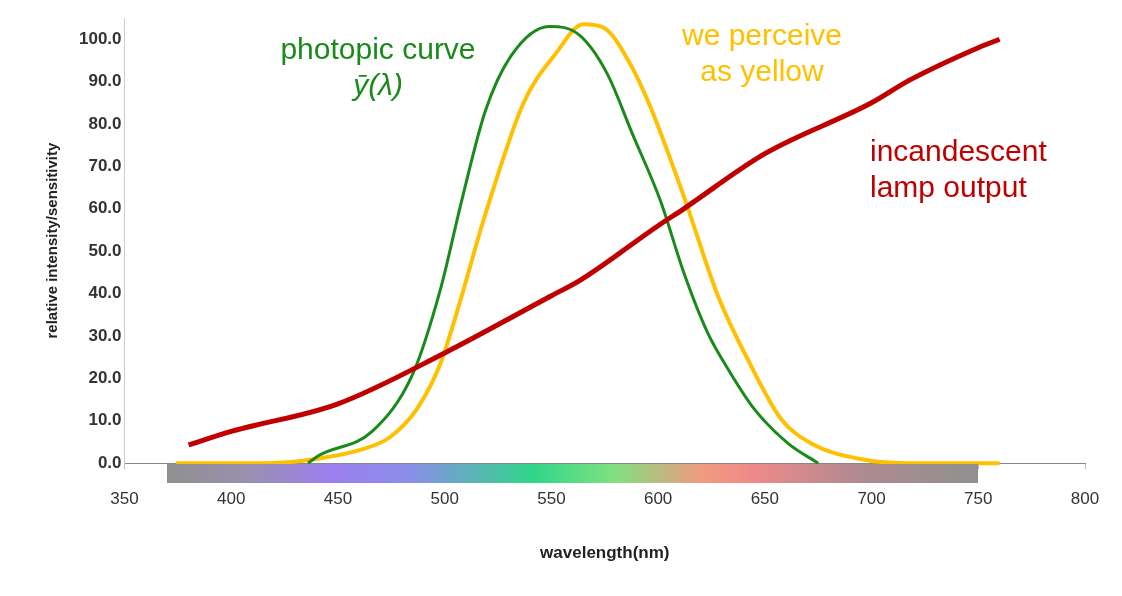  Describe the element at coordinates (231, 499) in the screenshot. I see `x-tick-label: 400` at that location.